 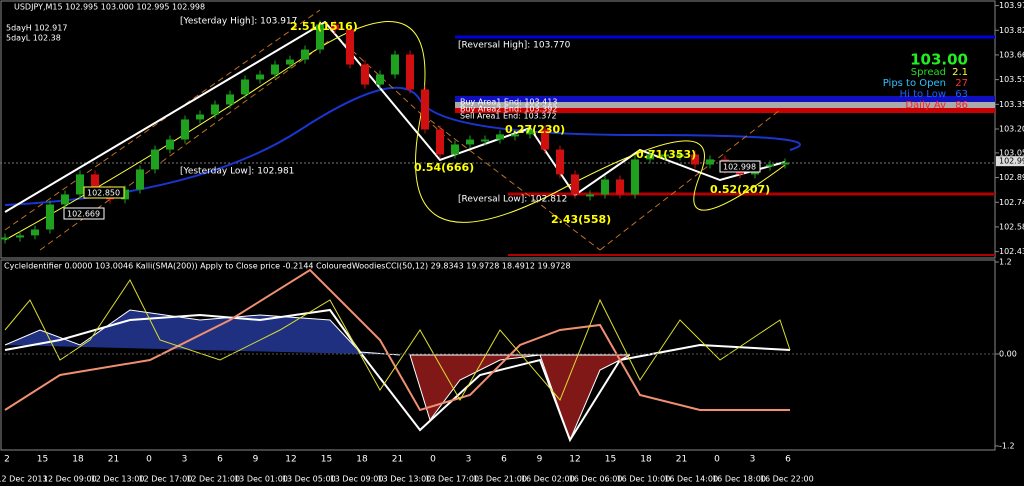 What do you see at coordinates (914, 83) in the screenshot?
I see `info-label: Pips to Open` at bounding box center [914, 83].